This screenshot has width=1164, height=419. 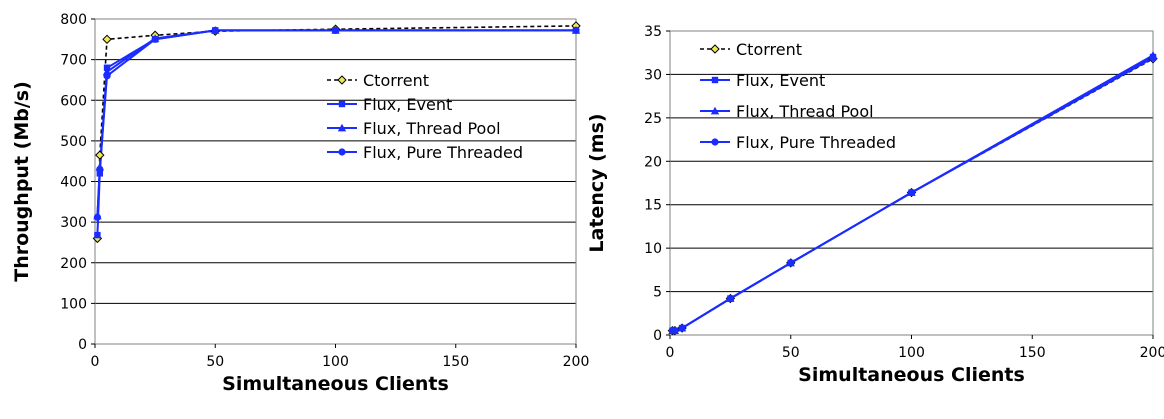 What do you see at coordinates (73, 142) in the screenshot?
I see `y-tick-label: 500` at bounding box center [73, 142].